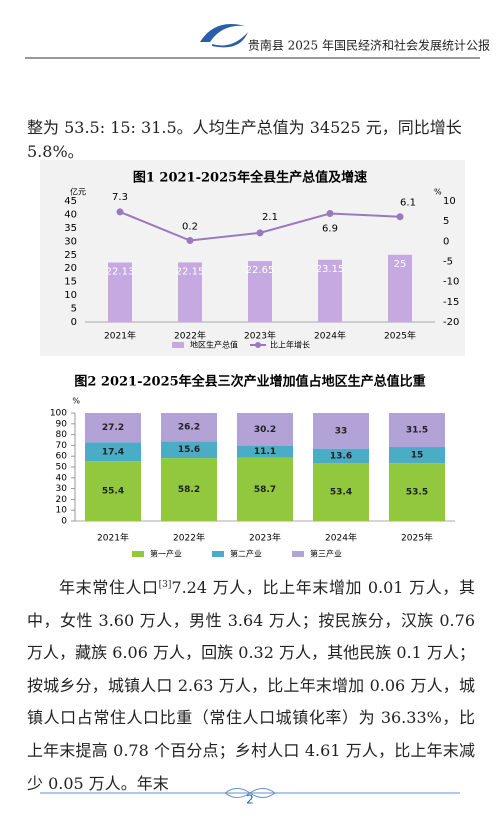  What do you see at coordinates (438, 192) in the screenshot?
I see `y2-axis-label: %` at bounding box center [438, 192].